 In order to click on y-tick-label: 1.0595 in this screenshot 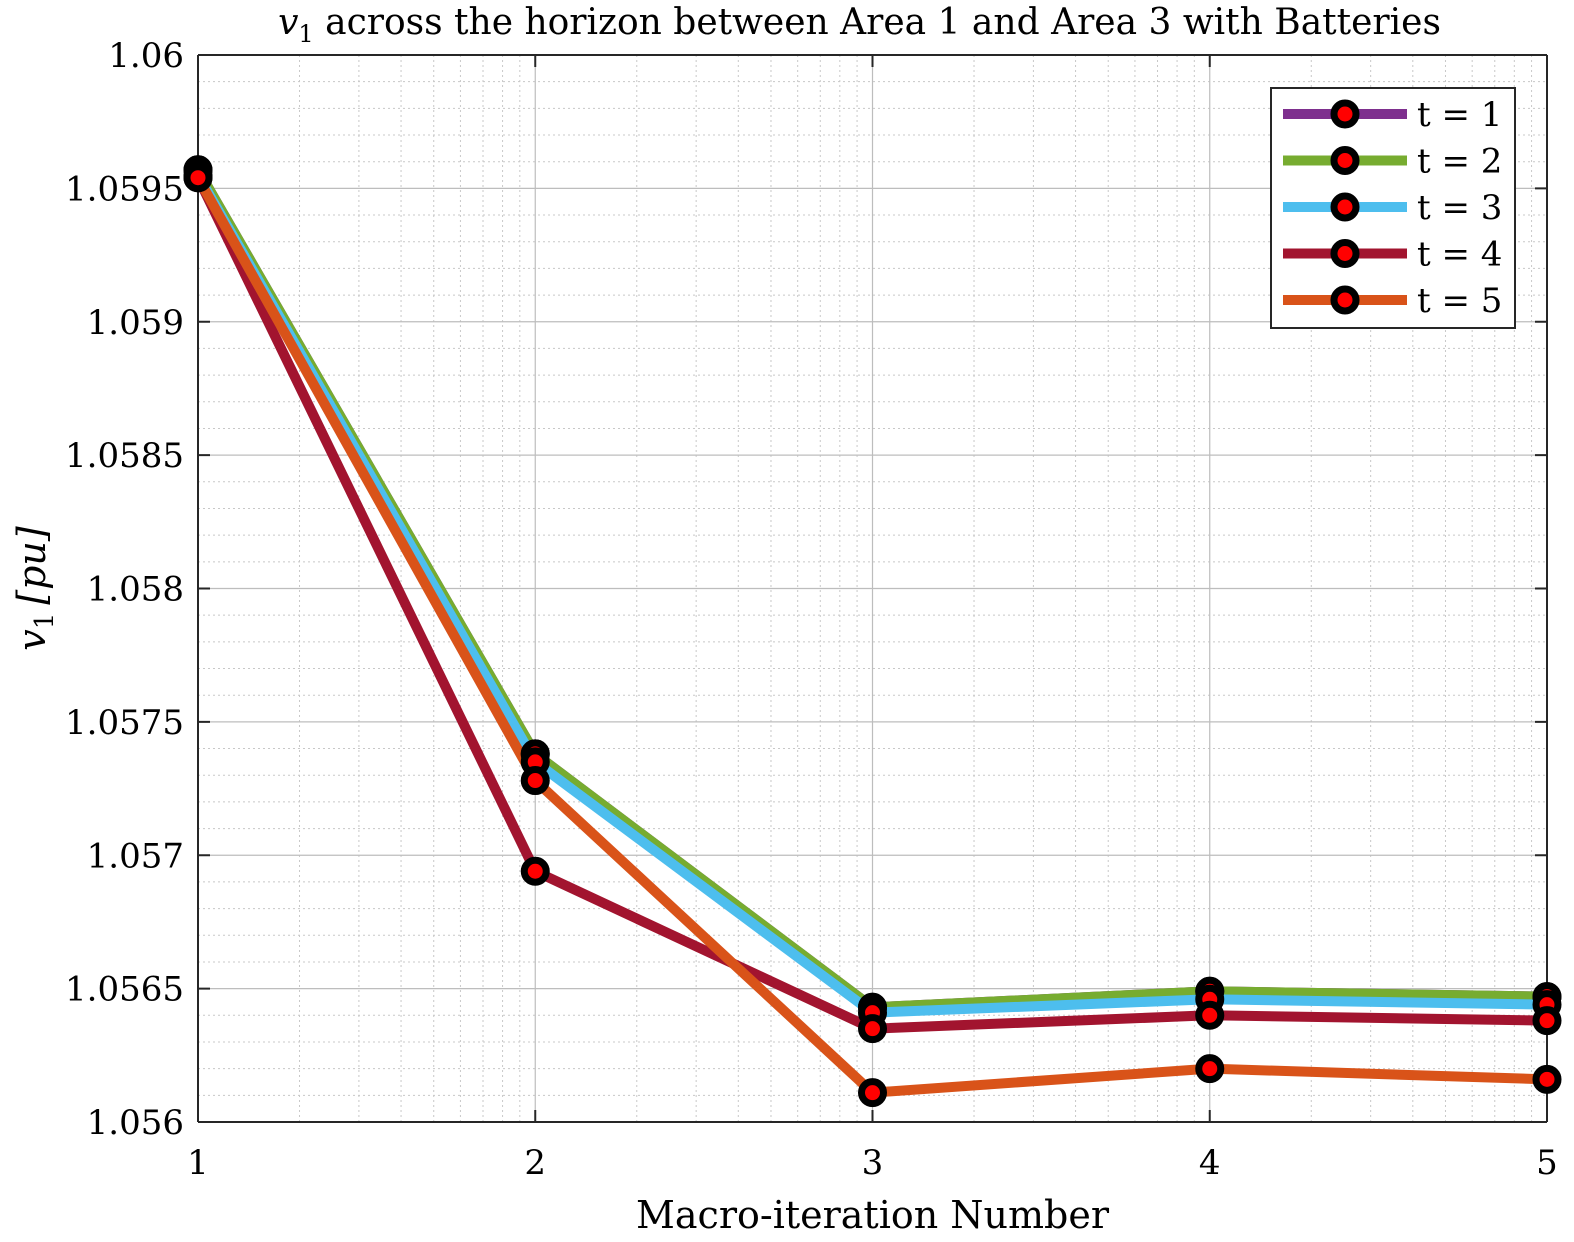, I will do `click(124, 189)`.